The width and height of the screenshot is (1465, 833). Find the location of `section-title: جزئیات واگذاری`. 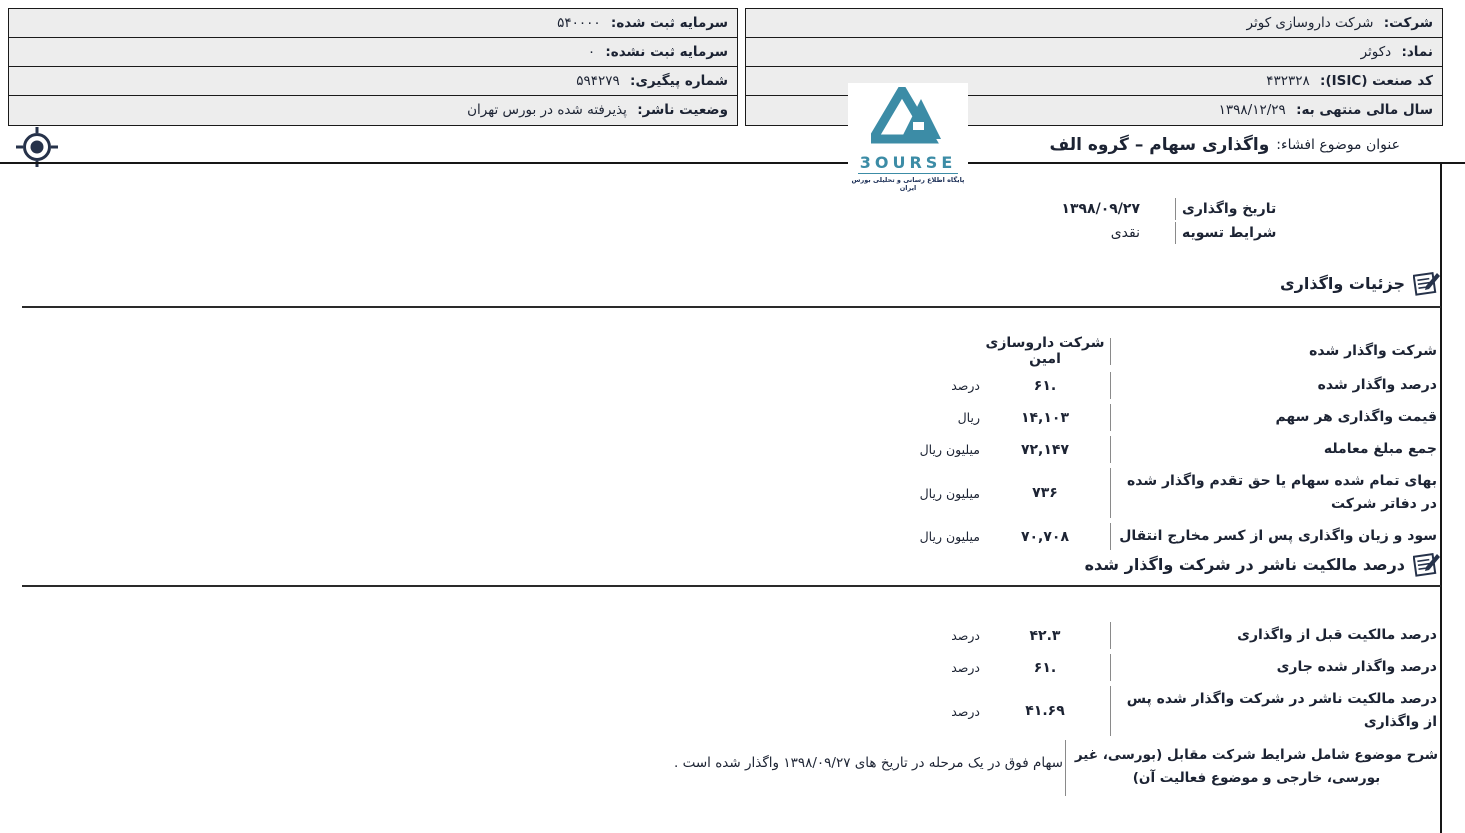

section-title: جزئیات واگذاری is located at coordinates (1342, 283).